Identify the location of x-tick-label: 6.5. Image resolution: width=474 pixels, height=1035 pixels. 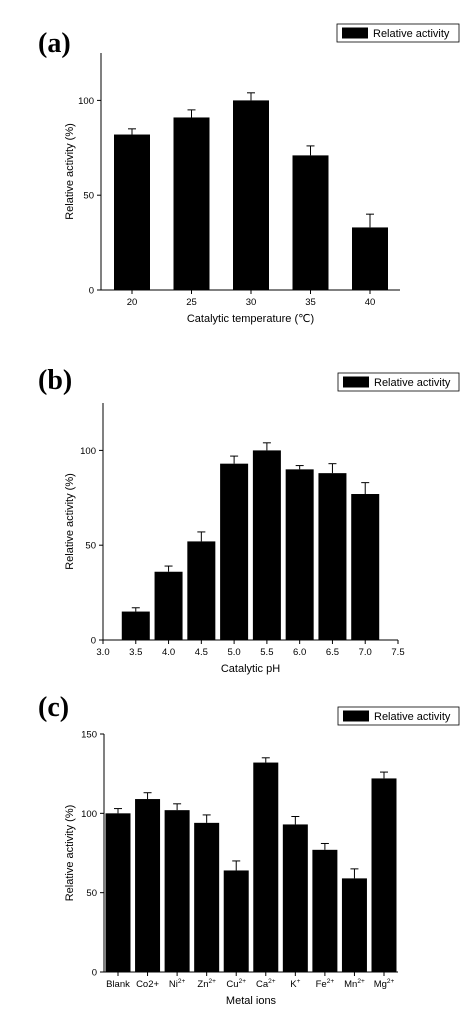
(332, 652).